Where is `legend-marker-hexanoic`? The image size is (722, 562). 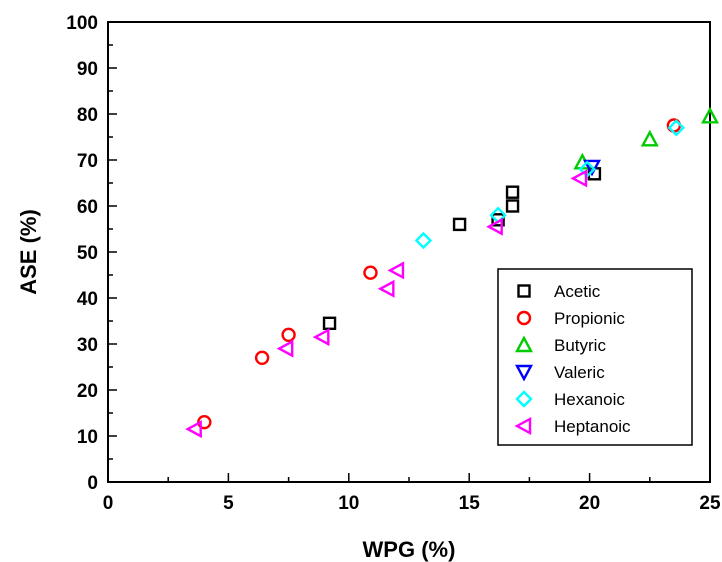
legend-marker-hexanoic is located at coordinates (524, 399).